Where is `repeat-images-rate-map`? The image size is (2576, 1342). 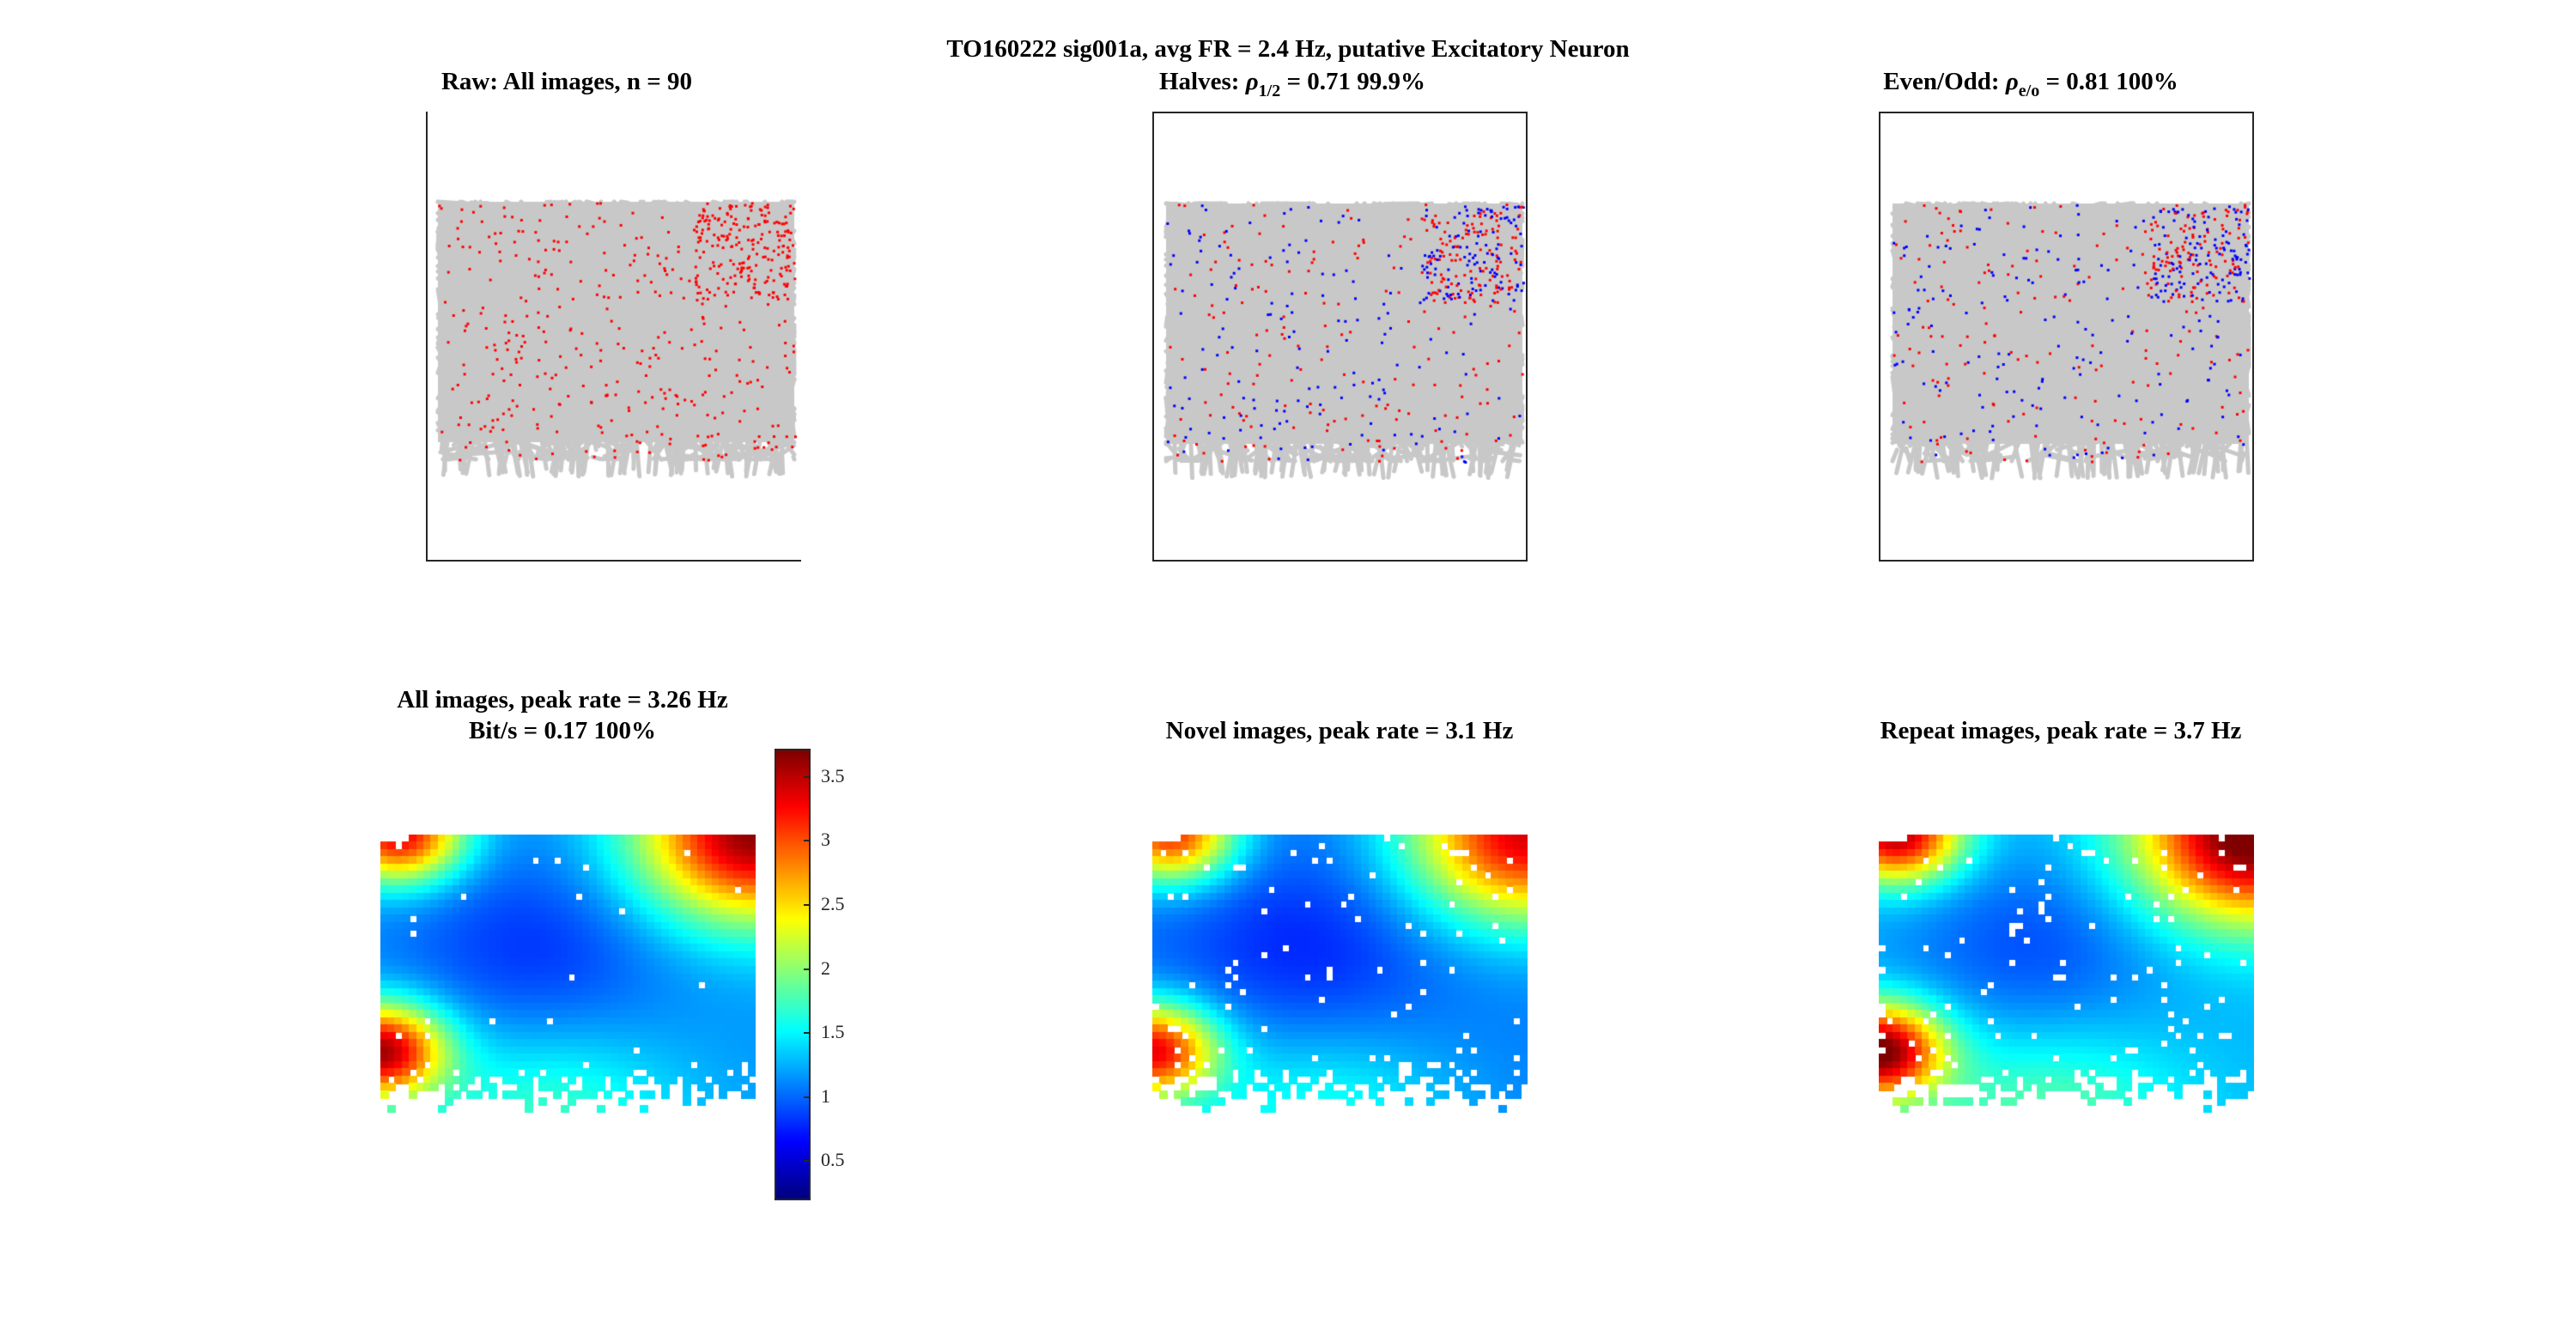
repeat-images-rate-map is located at coordinates (2067, 974).